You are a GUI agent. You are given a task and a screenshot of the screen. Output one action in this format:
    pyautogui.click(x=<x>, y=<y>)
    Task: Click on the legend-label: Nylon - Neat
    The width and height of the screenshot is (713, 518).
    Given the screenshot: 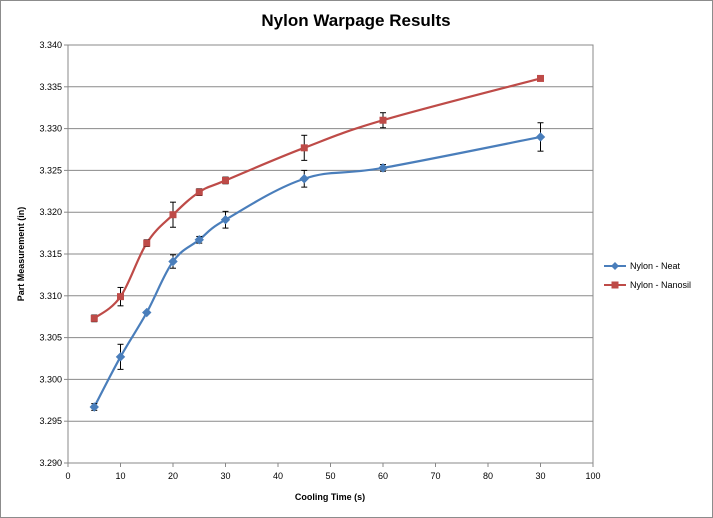 What is the action you would take?
    pyautogui.click(x=655, y=266)
    